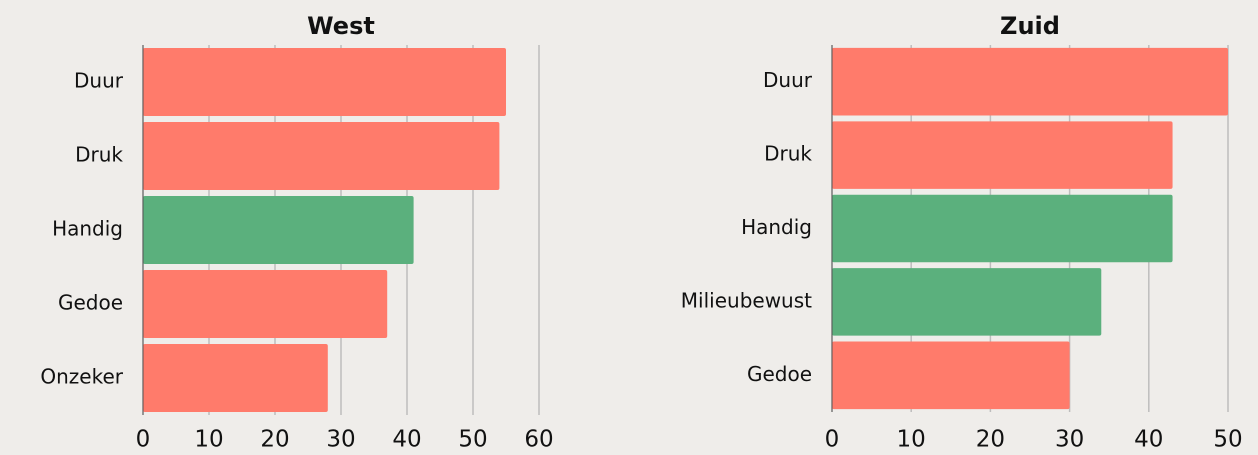 Image resolution: width=1258 pixels, height=455 pixels. What do you see at coordinates (746, 300) in the screenshot?
I see `y-tick-label: Milieubewust` at bounding box center [746, 300].